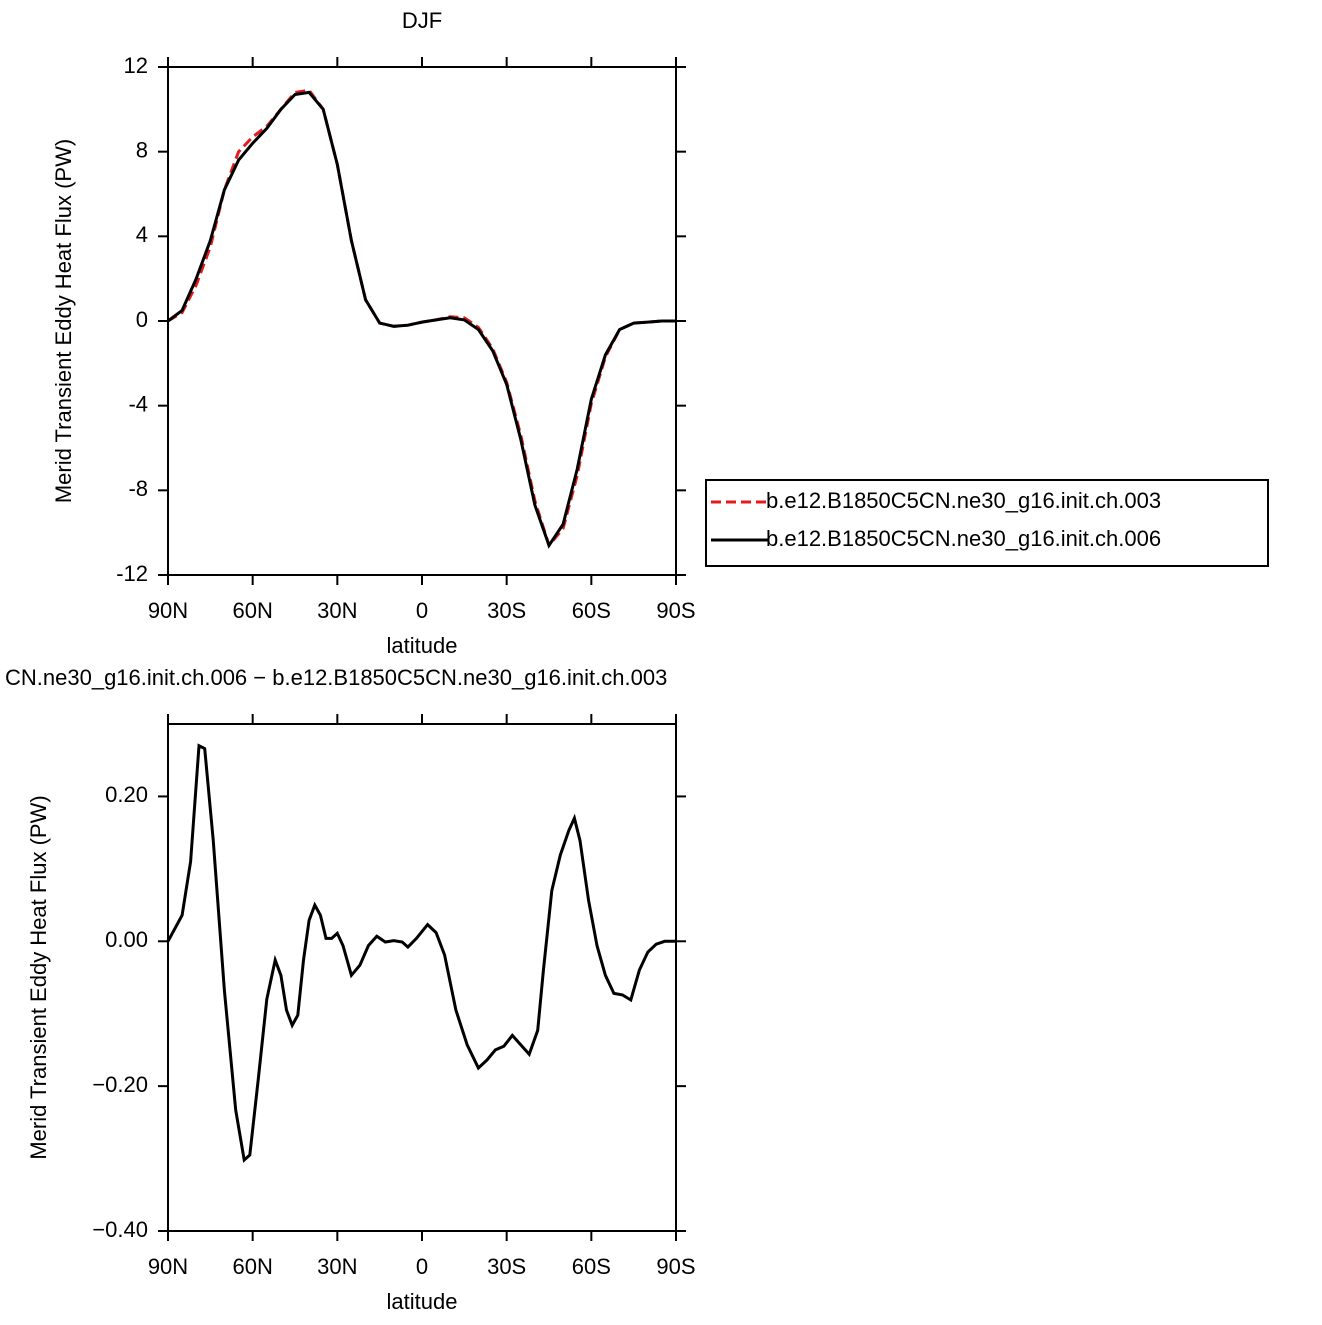  I want to click on y-tick-label: -8, so click(138, 488).